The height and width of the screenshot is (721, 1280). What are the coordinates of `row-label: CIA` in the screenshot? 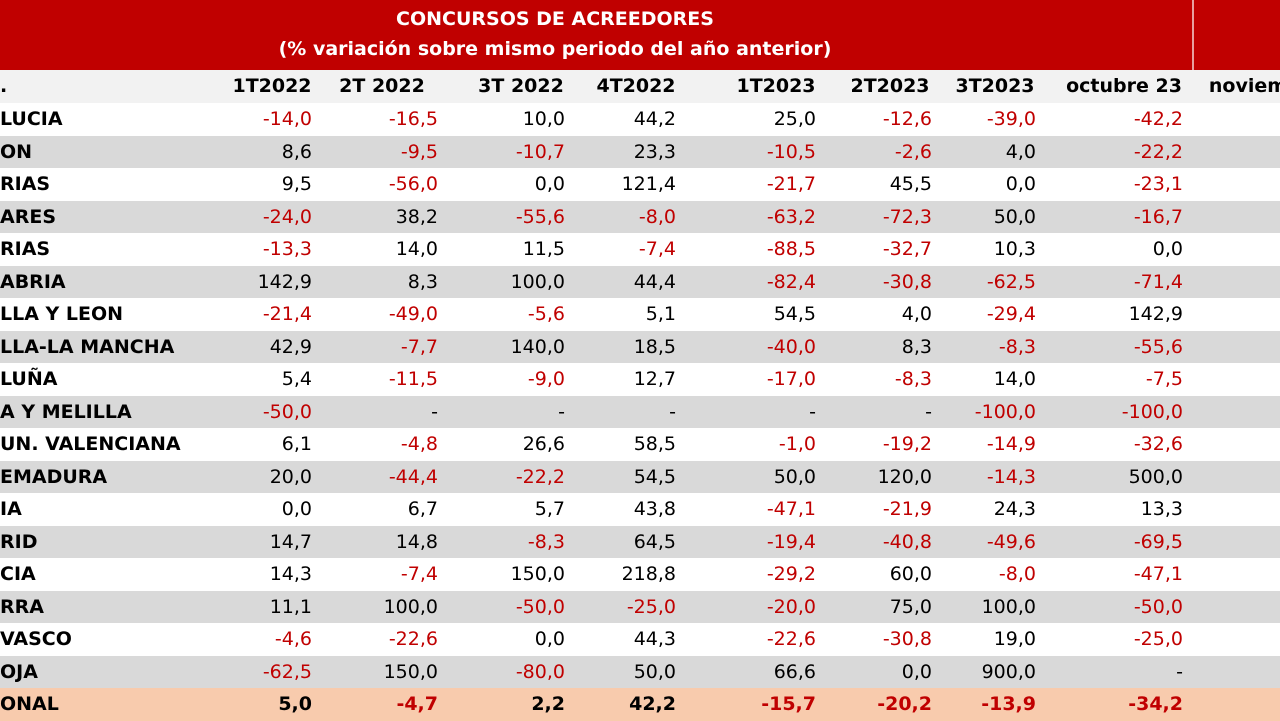 It's located at (18, 574).